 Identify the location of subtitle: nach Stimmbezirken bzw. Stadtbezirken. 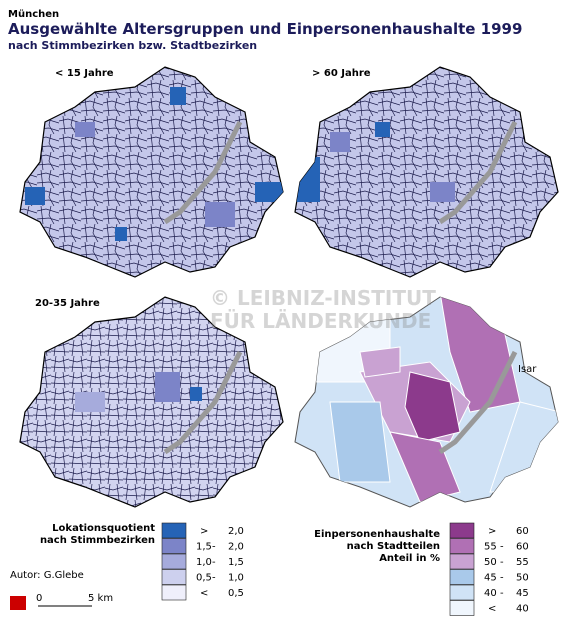
(132, 45).